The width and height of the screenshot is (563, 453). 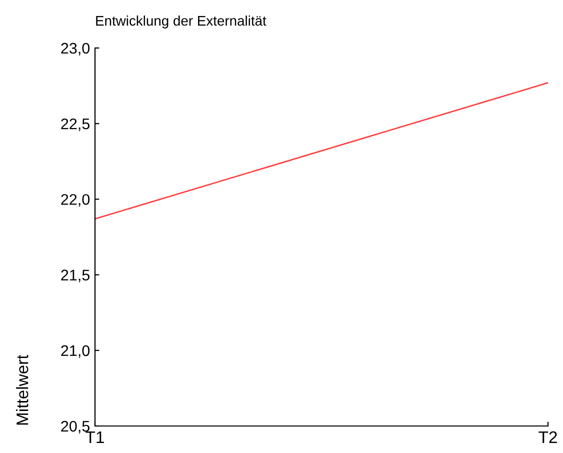 What do you see at coordinates (547, 437) in the screenshot?
I see `x-tick-label: T2` at bounding box center [547, 437].